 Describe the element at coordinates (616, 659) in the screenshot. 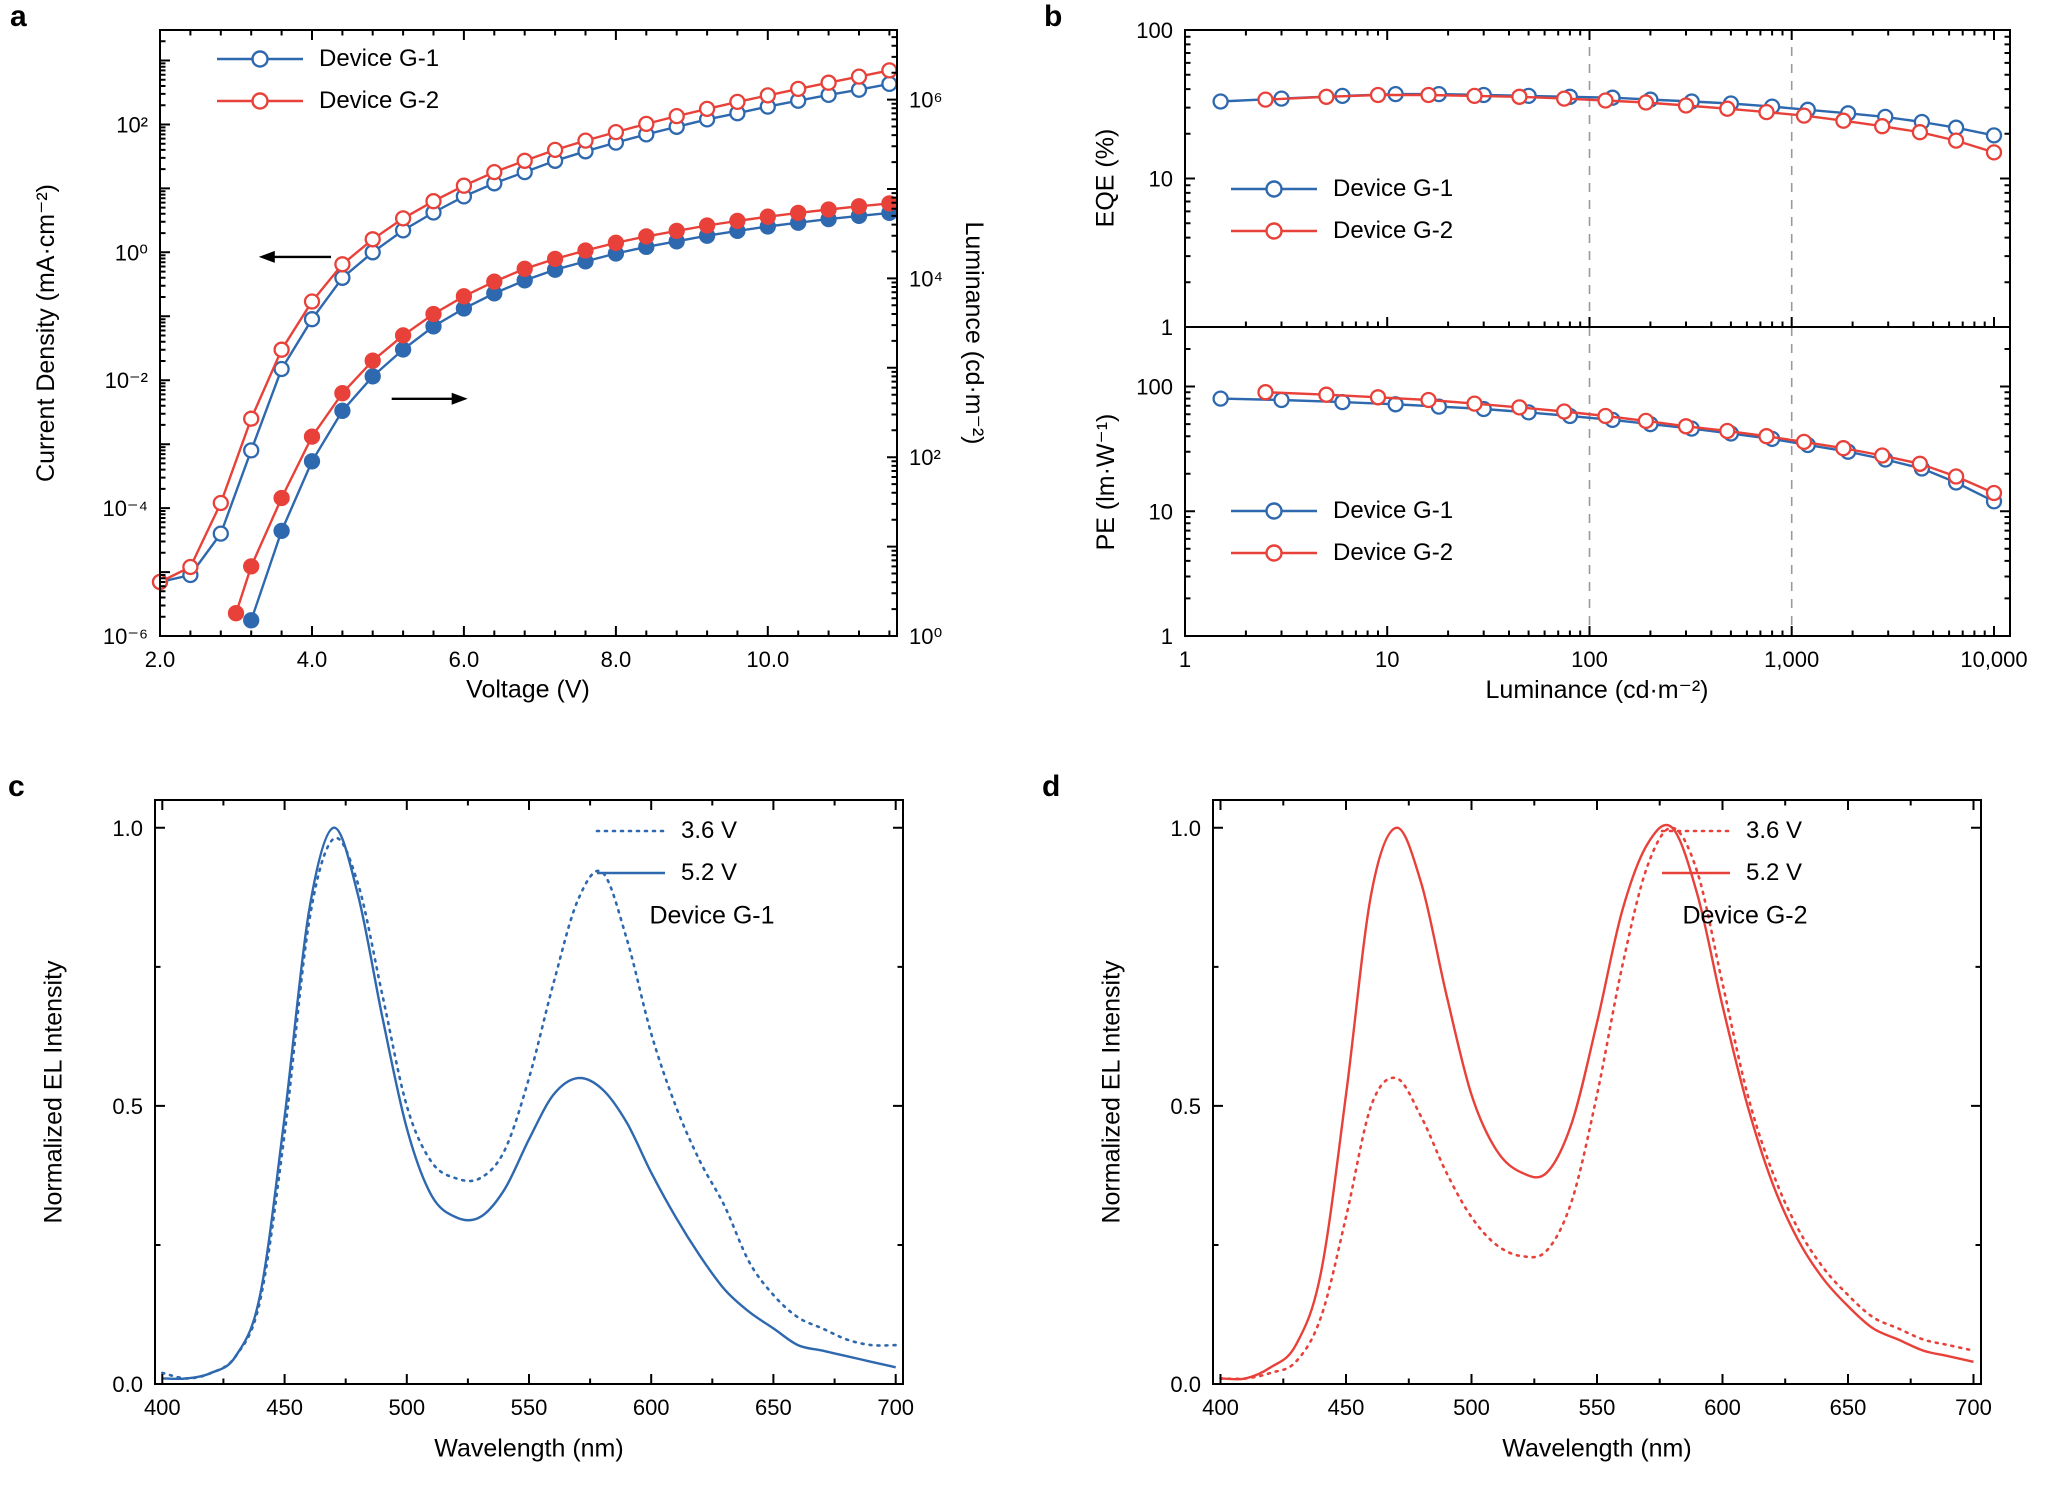

I see `svg-text: 8.0` at that location.